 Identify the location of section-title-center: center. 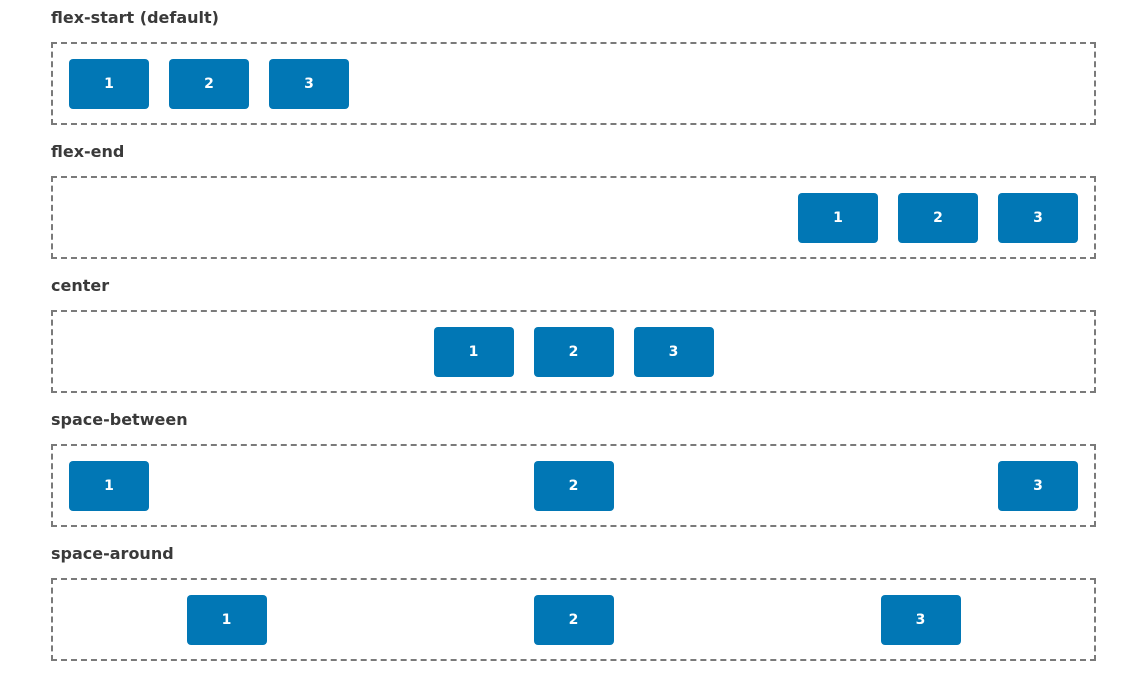
(80, 285).